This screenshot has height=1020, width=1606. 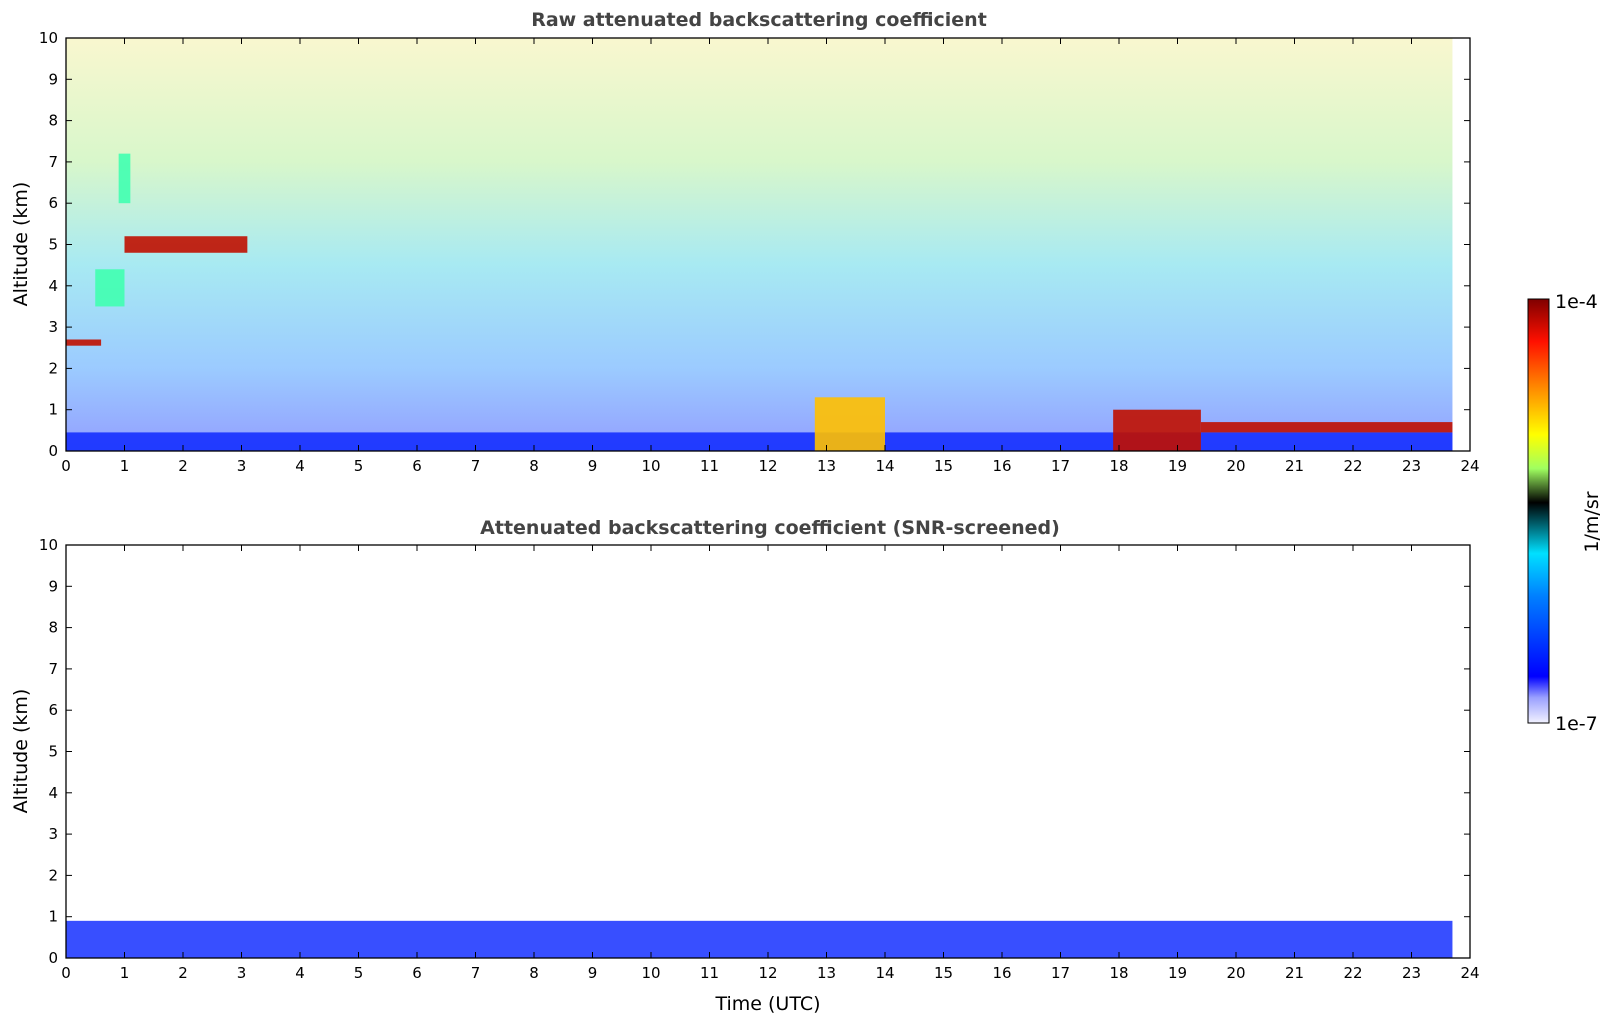 I want to click on panel-screened-xlabel: Time (UTC), so click(x=767, y=1004).